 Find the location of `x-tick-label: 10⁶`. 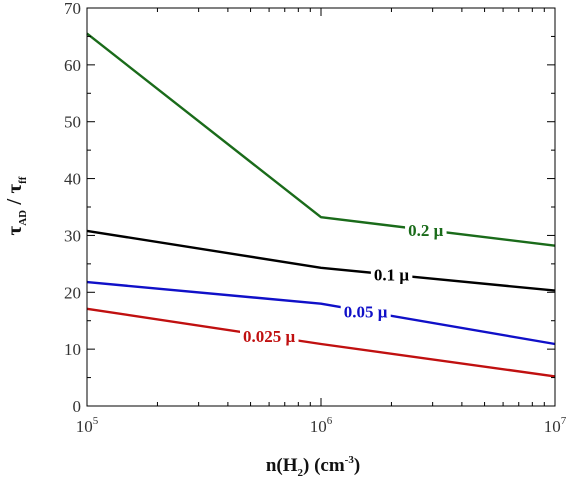

x-tick-label: 10⁶ is located at coordinates (321, 425).